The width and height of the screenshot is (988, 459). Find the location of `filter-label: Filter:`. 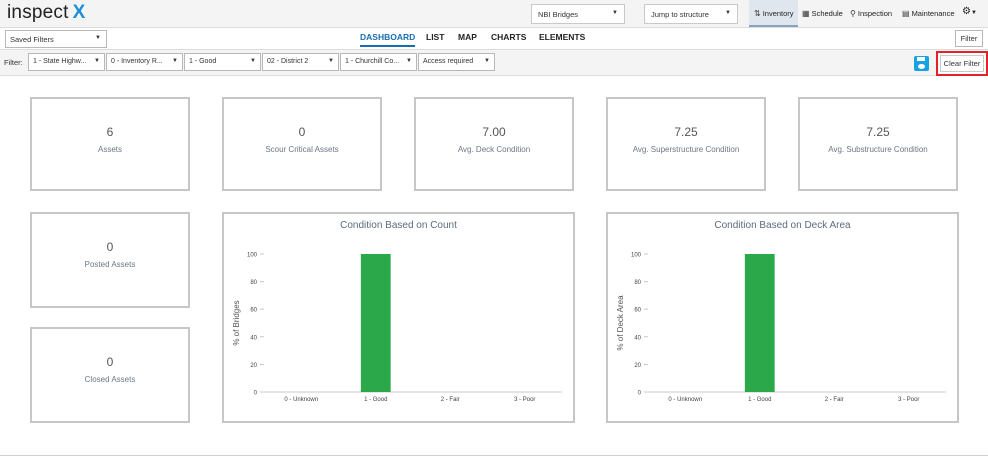

filter-label: Filter: is located at coordinates (13, 62).